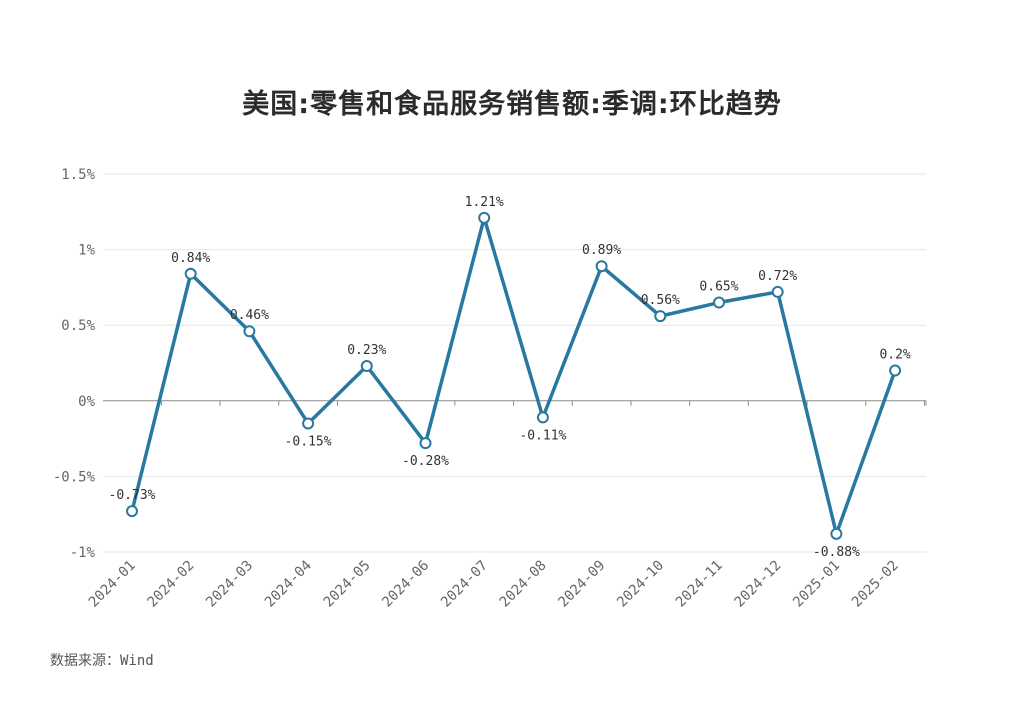 This screenshot has width=1024, height=705. I want to click on data-label: 0.84%, so click(190, 258).